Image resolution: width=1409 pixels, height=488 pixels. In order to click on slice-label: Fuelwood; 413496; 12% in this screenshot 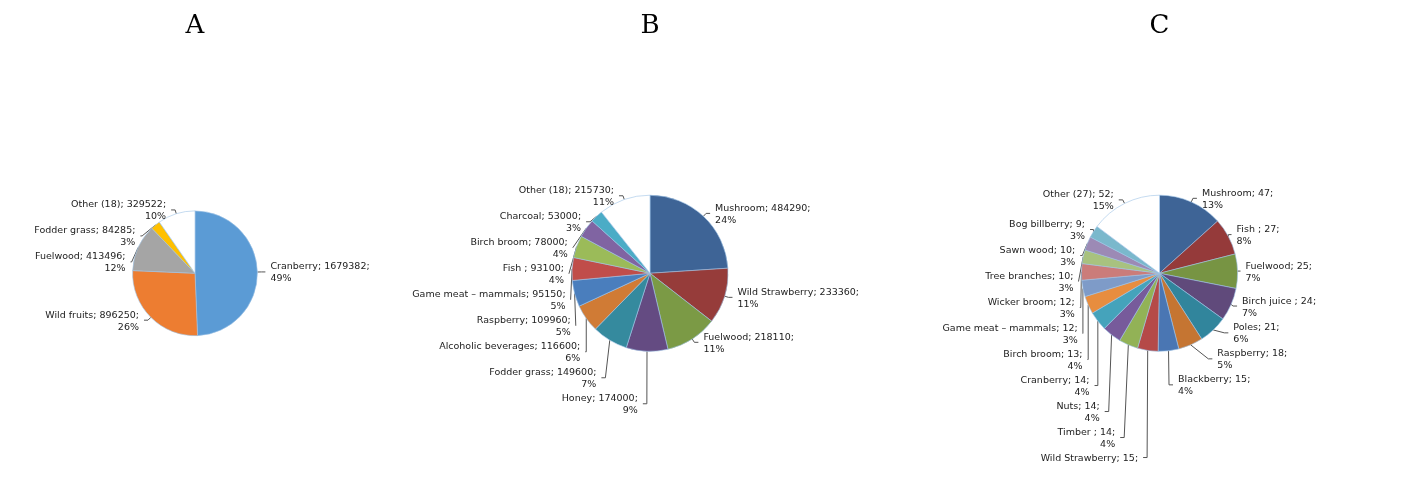, I will do `click(80, 262)`.